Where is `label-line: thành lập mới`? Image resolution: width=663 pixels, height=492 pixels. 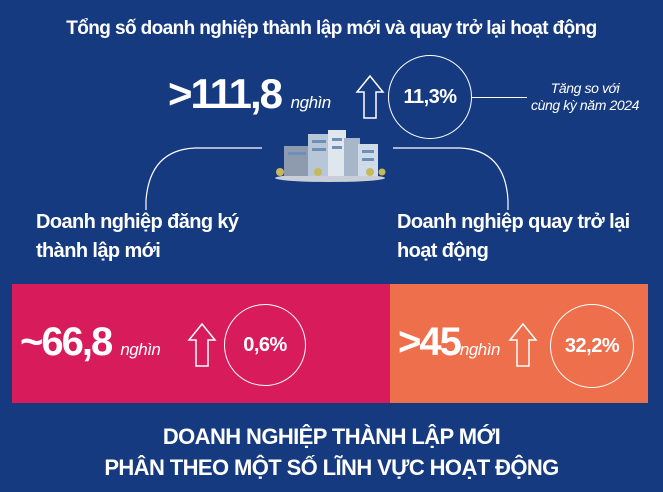 label-line: thành lập mới is located at coordinates (98, 251).